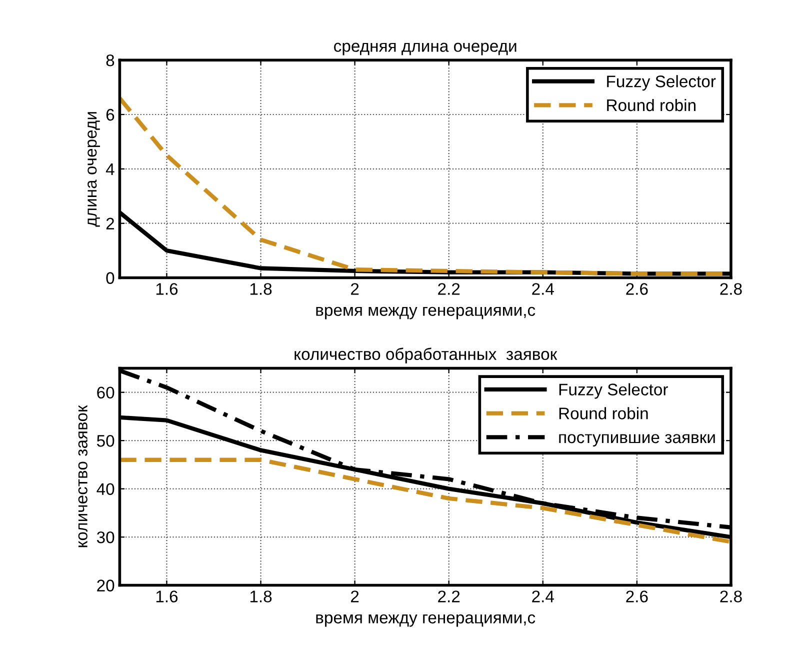 The height and width of the screenshot is (646, 798). What do you see at coordinates (83, 476) in the screenshot?
I see `y-axis-title: количество заявок` at bounding box center [83, 476].